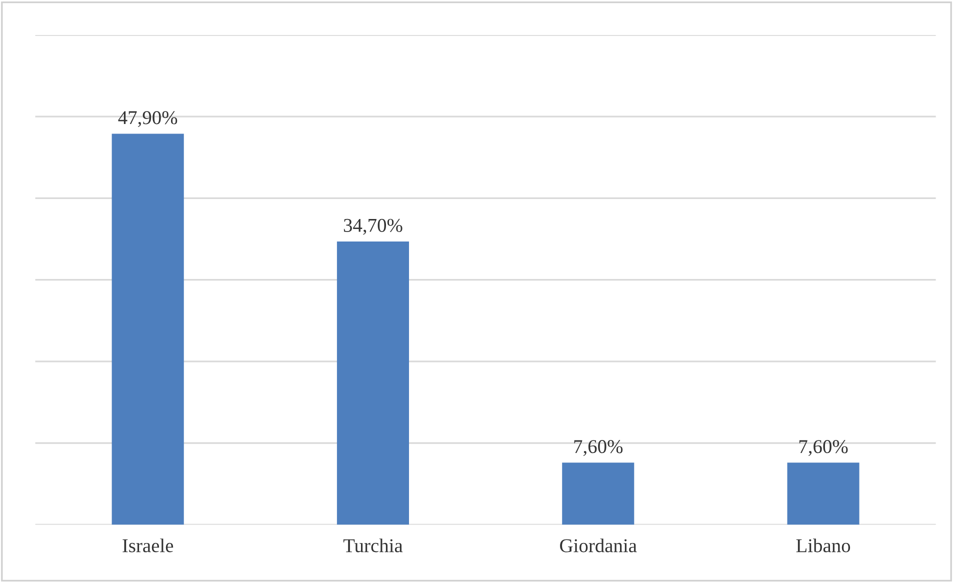  Describe the element at coordinates (598, 545) in the screenshot. I see `x-tick-label: Giordania` at that location.